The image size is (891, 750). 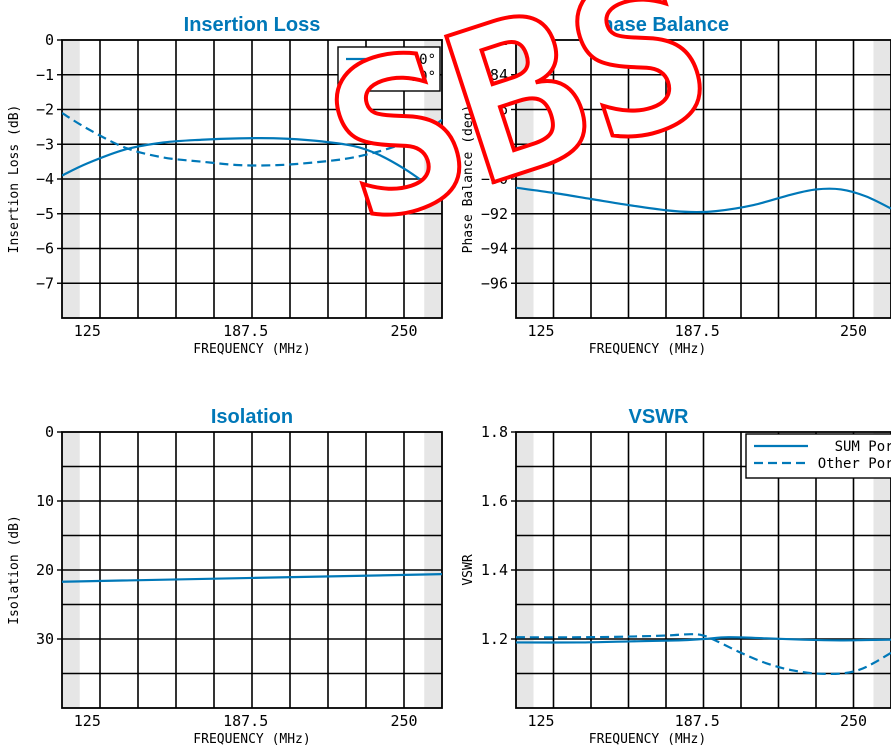 I want to click on y-tick-label: −82, so click(x=494, y=40).